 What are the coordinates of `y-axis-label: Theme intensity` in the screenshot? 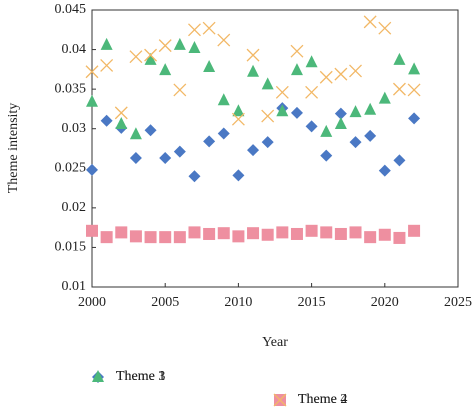 It's located at (13, 148).